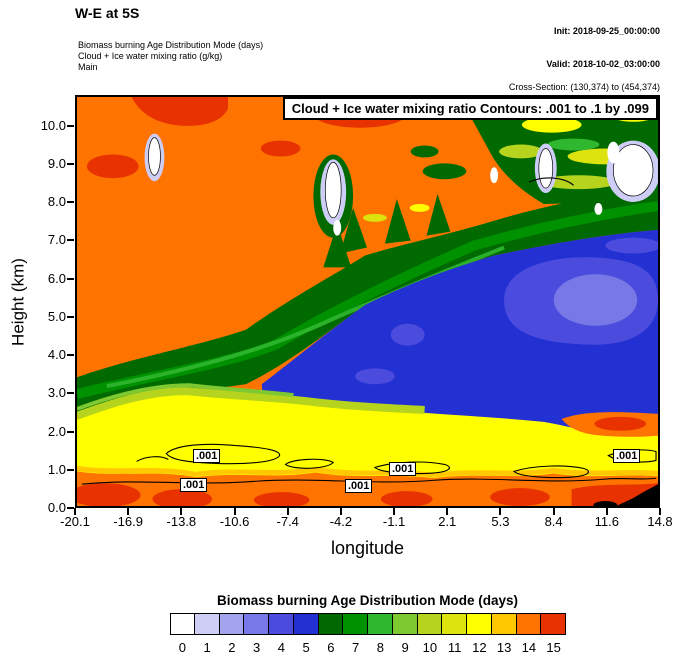 Image resolution: width=674 pixels, height=667 pixels. I want to click on y-tick-label: 5.0, so click(56, 316).